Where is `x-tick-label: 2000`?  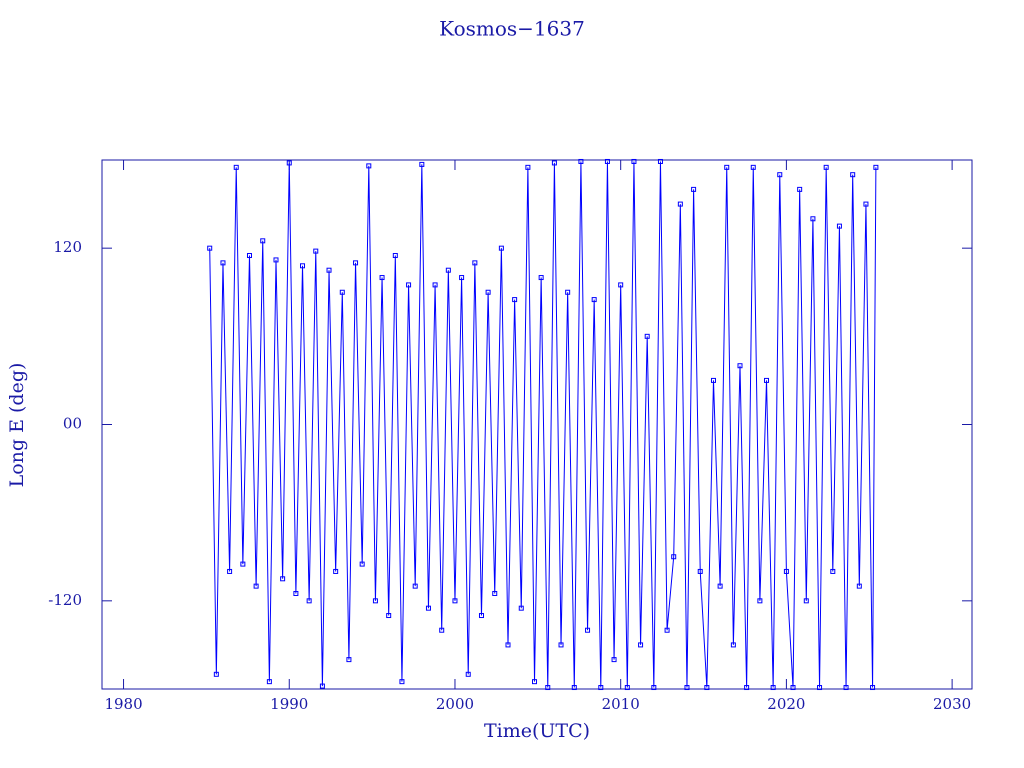 x-tick-label: 2000 is located at coordinates (455, 704).